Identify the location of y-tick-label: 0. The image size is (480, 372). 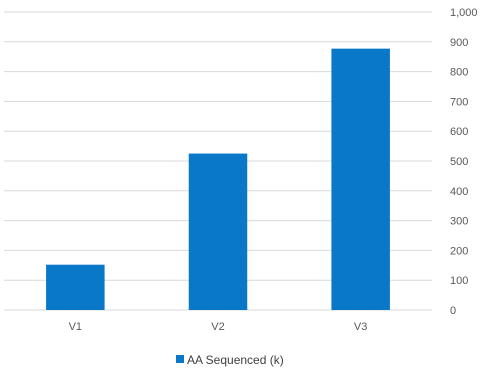
(453, 311).